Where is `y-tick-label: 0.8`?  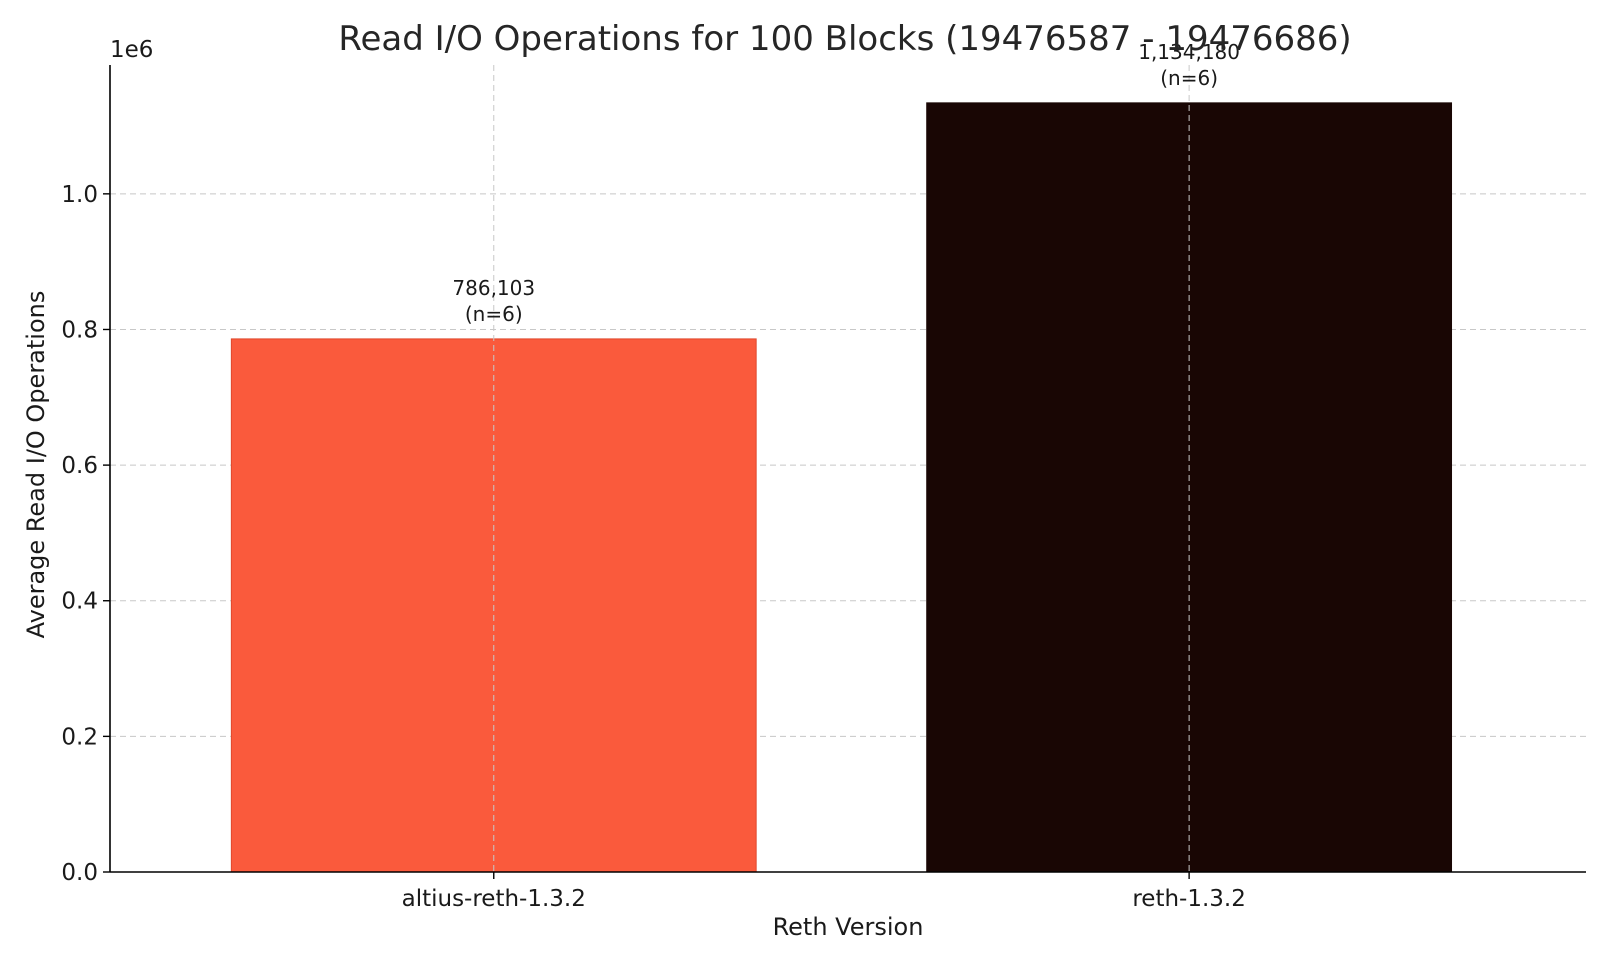
y-tick-label: 0.8 is located at coordinates (79, 330).